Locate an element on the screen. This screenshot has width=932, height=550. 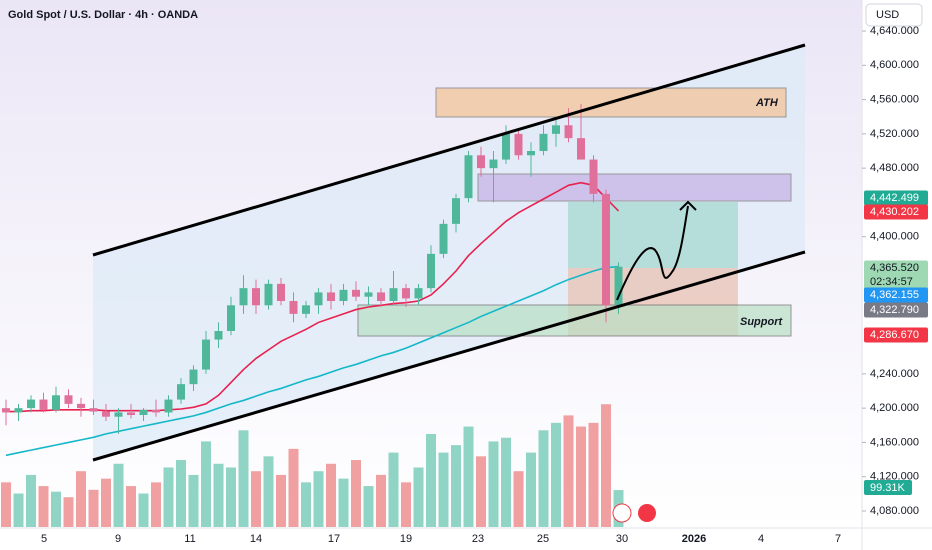
price-tag-label: 4,362.155 is located at coordinates (894, 295).